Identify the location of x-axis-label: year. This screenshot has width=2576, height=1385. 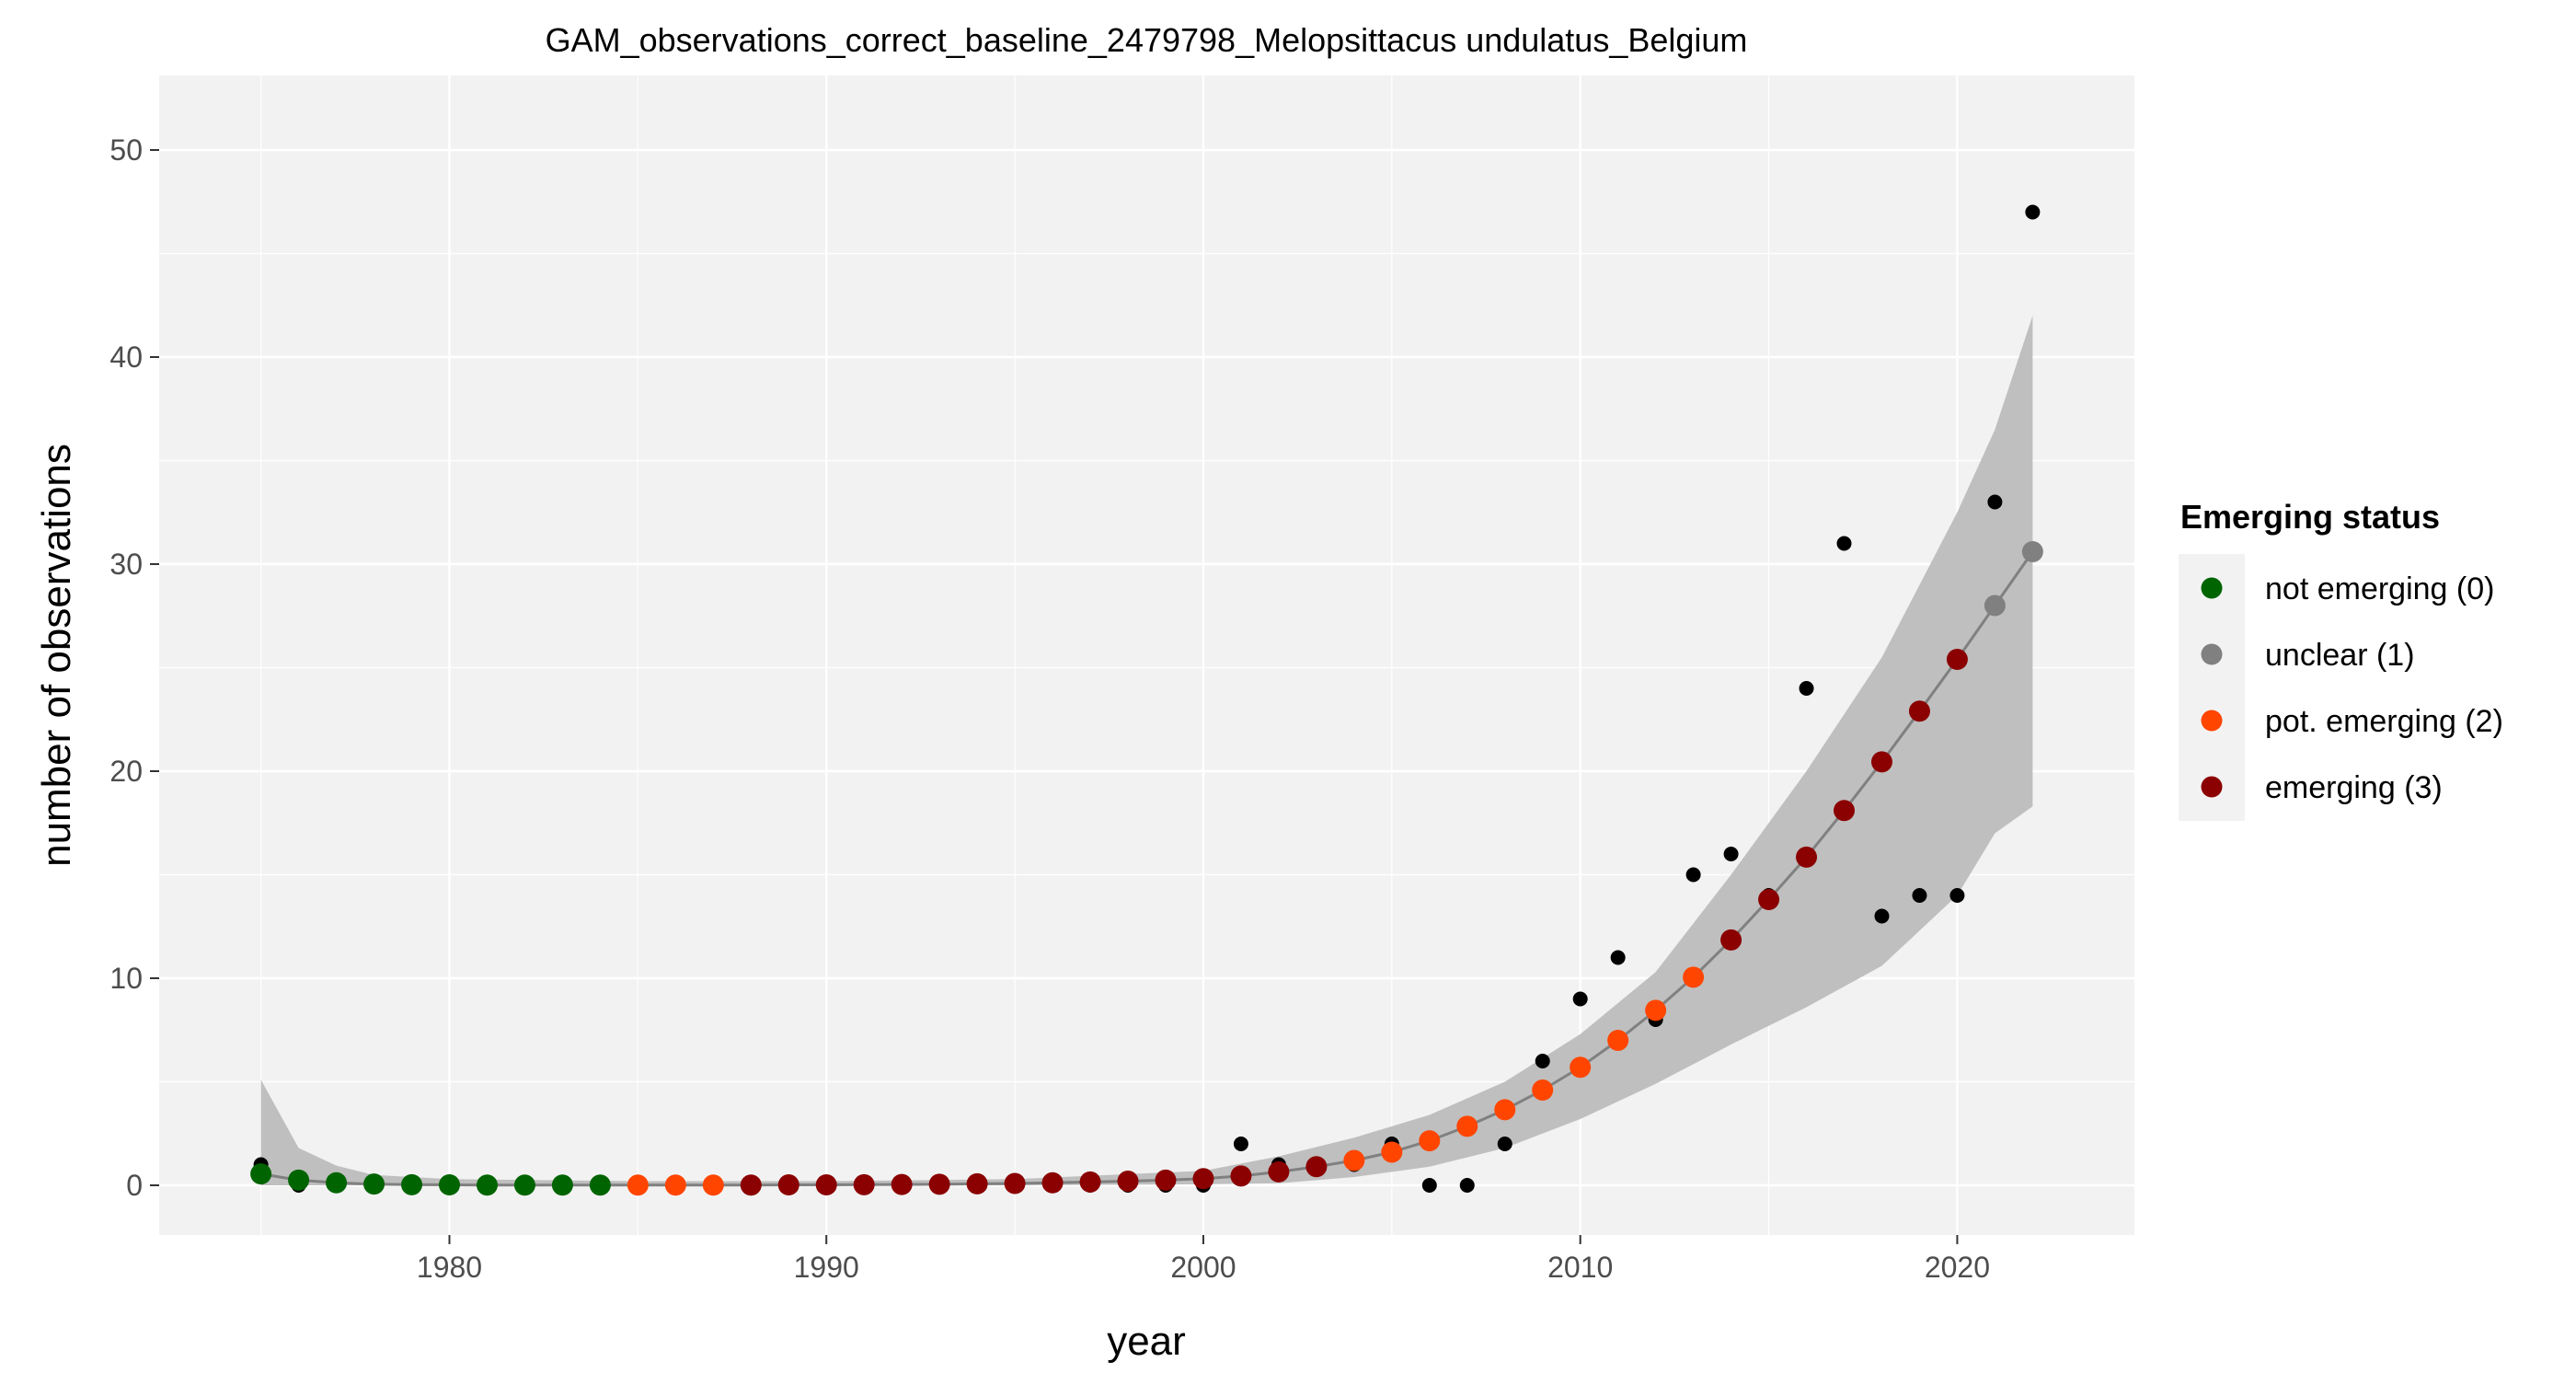
(1146, 1341).